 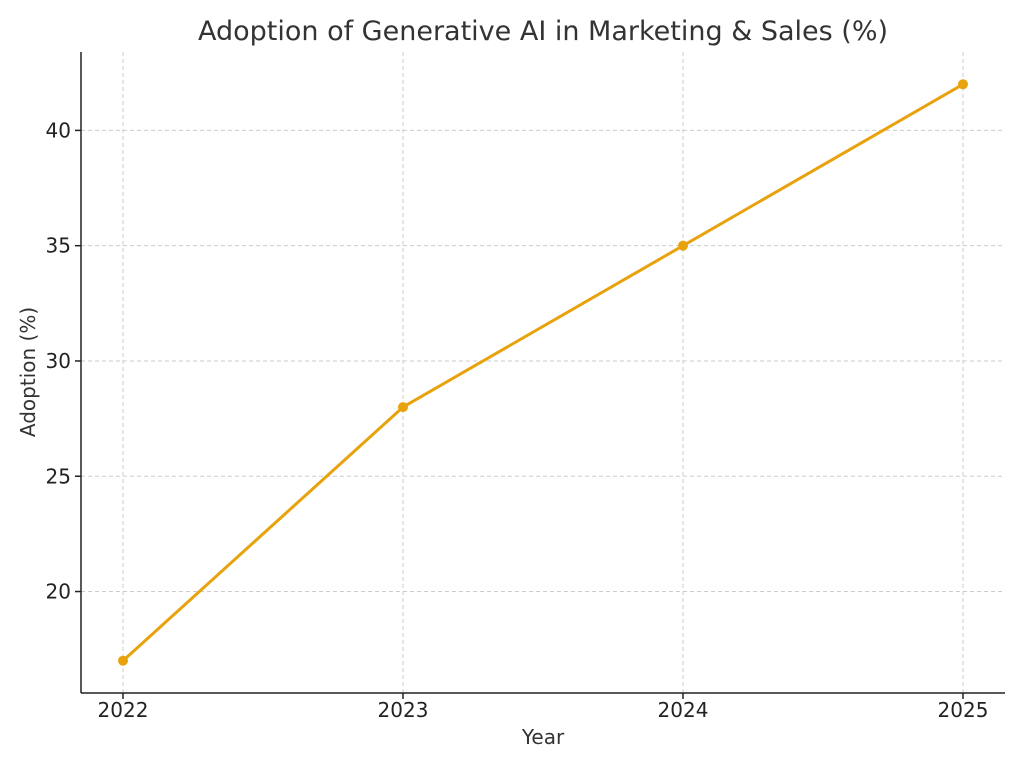 What do you see at coordinates (58, 592) in the screenshot?
I see `y-tick-label: 20` at bounding box center [58, 592].